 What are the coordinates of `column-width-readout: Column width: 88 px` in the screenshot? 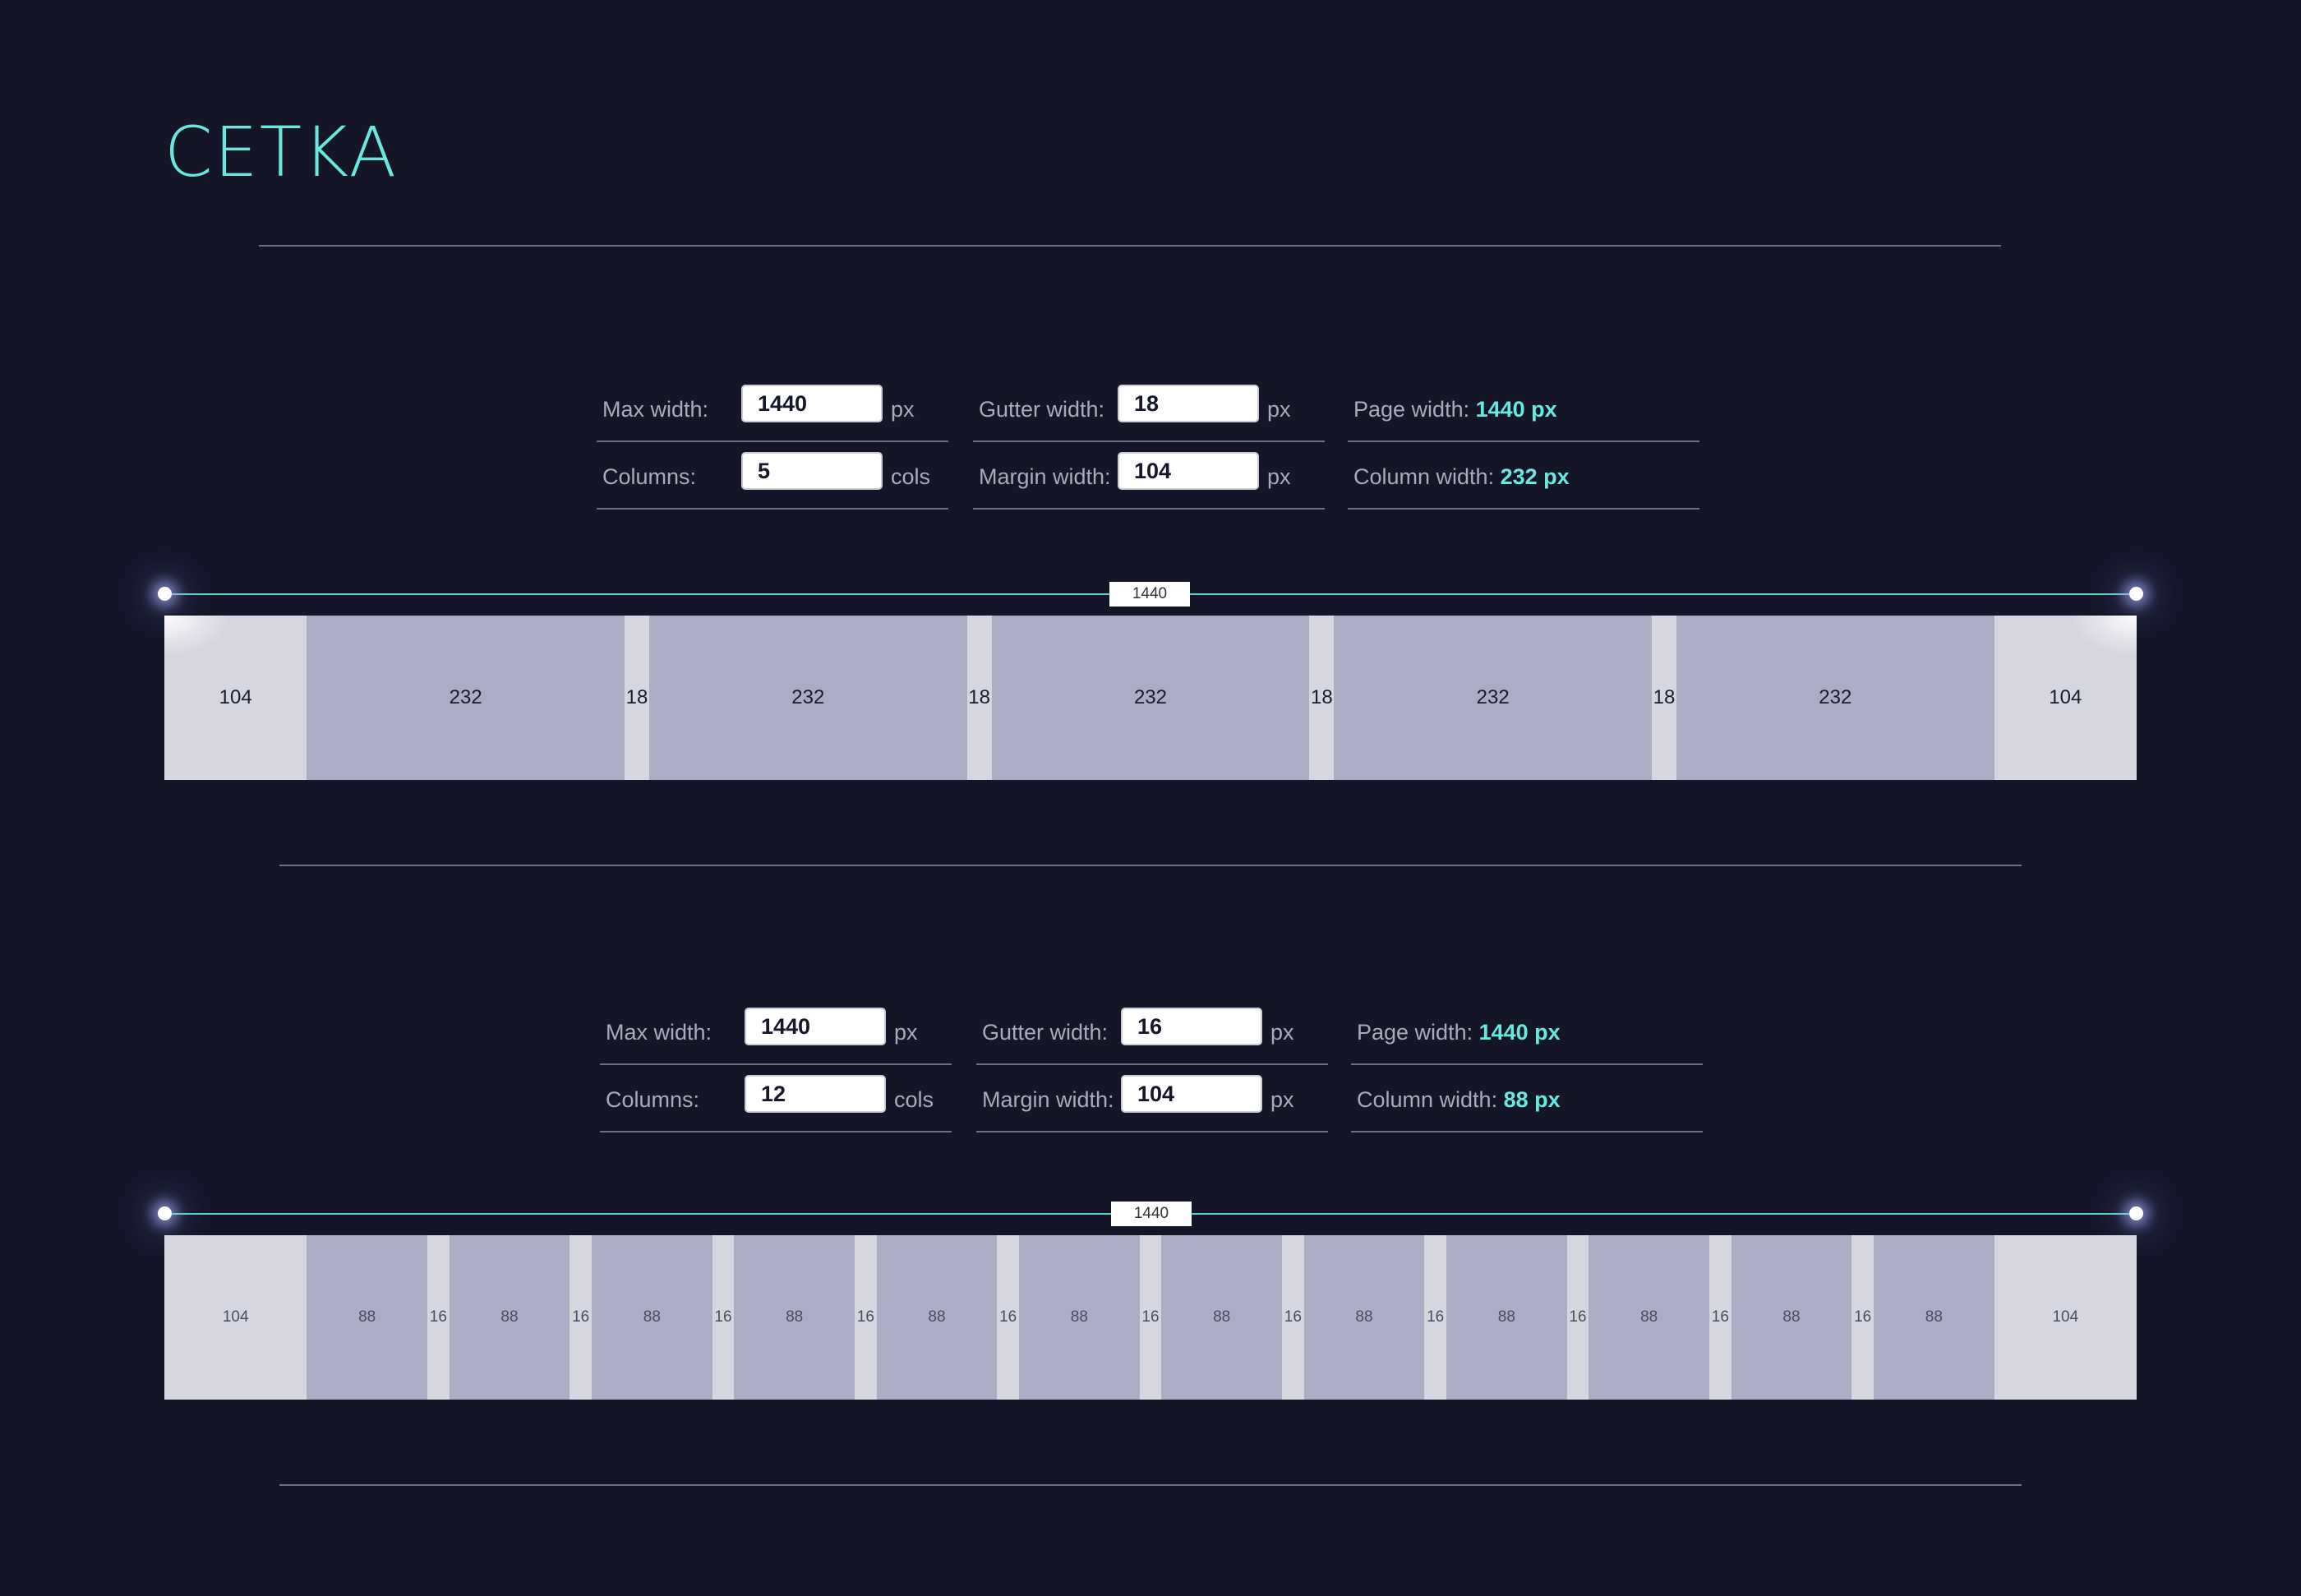 It's located at (1459, 1100).